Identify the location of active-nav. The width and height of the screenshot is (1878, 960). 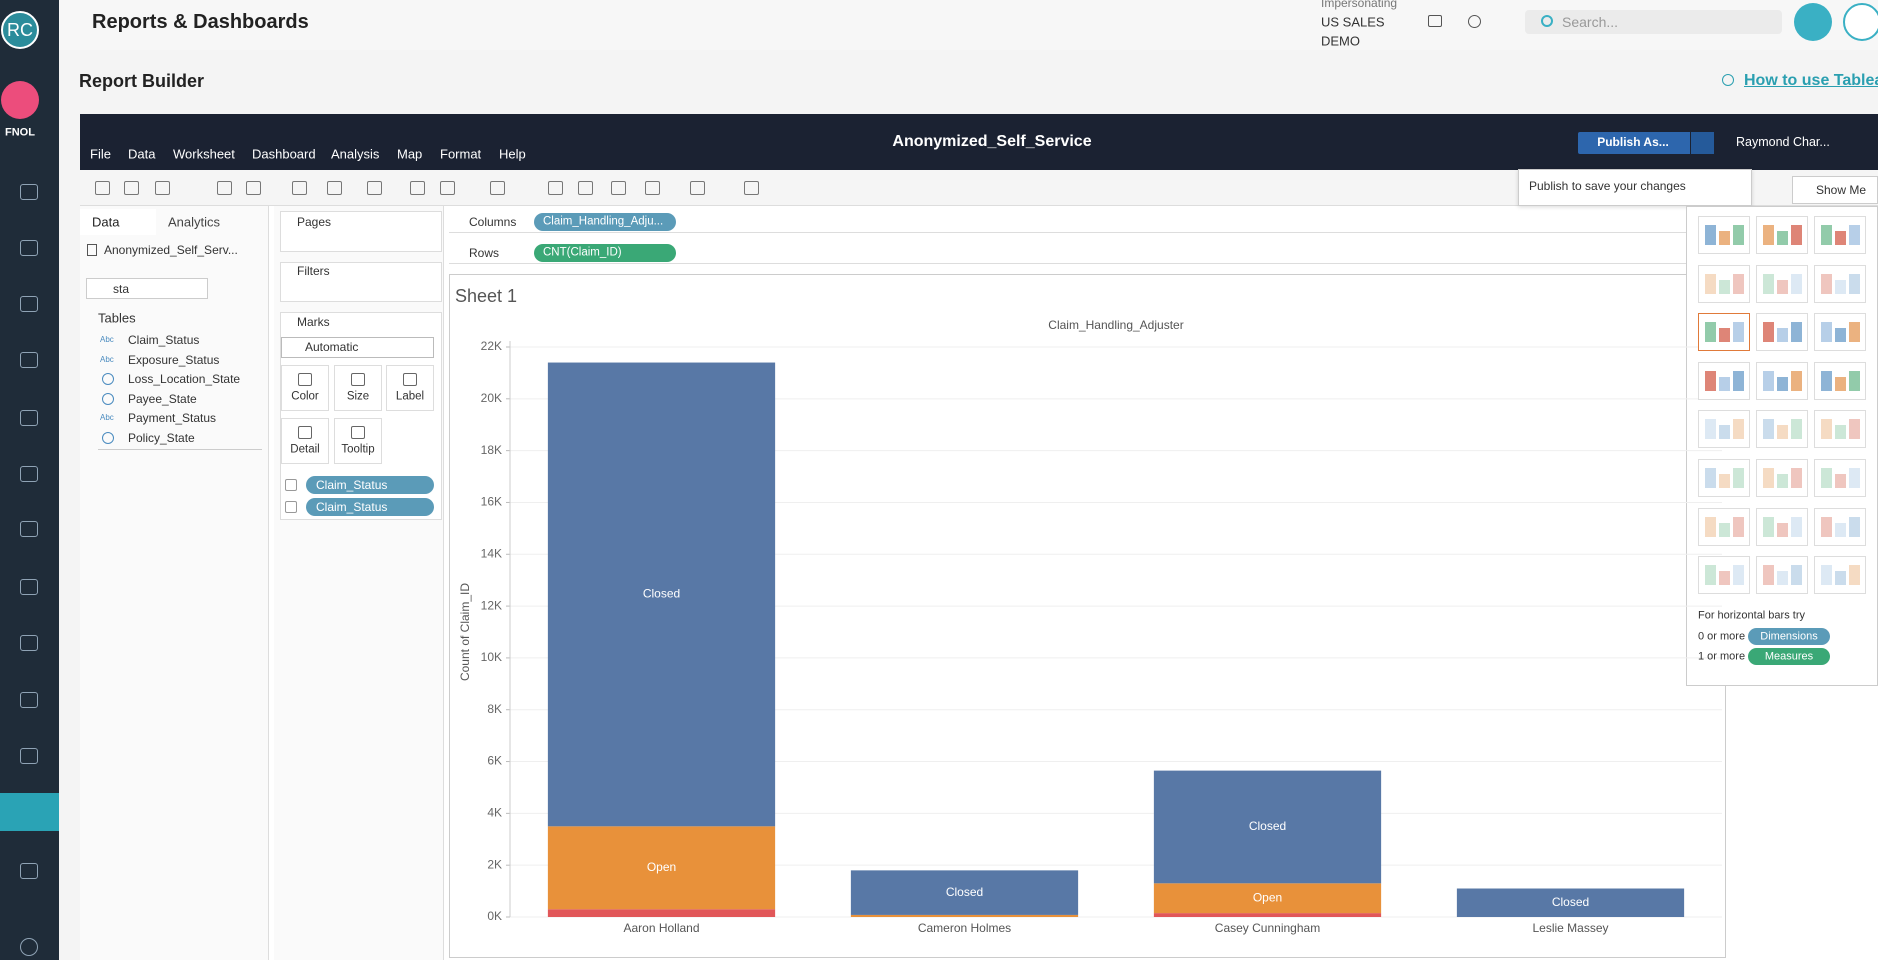
(29, 812).